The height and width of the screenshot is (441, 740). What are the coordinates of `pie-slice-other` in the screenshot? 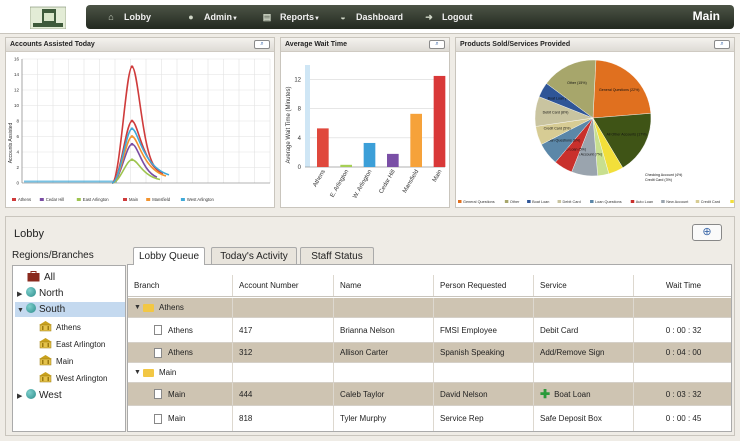 It's located at (571, 89).